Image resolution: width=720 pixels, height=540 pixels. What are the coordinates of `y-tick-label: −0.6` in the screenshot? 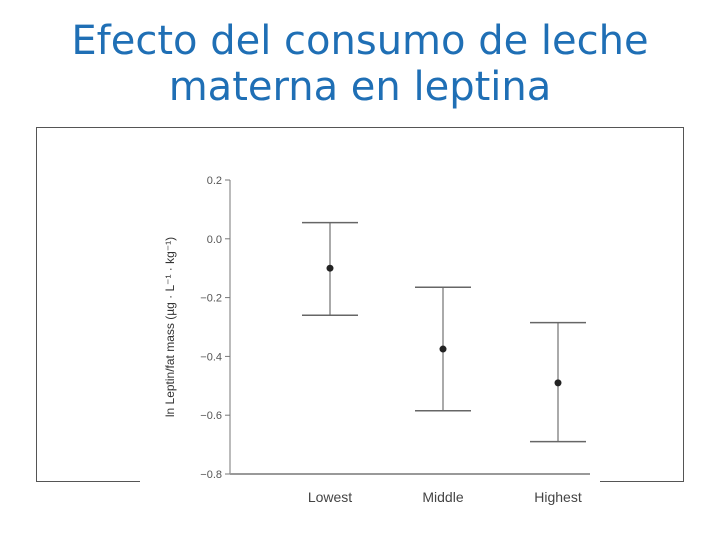 It's located at (211, 416).